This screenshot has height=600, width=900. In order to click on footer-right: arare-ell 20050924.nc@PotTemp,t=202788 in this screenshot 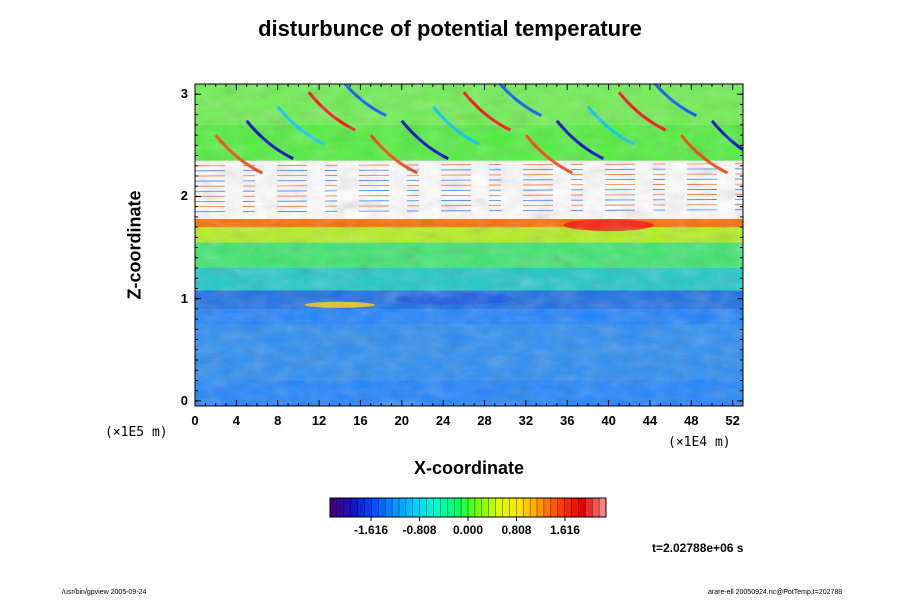, I will do `click(775, 592)`.